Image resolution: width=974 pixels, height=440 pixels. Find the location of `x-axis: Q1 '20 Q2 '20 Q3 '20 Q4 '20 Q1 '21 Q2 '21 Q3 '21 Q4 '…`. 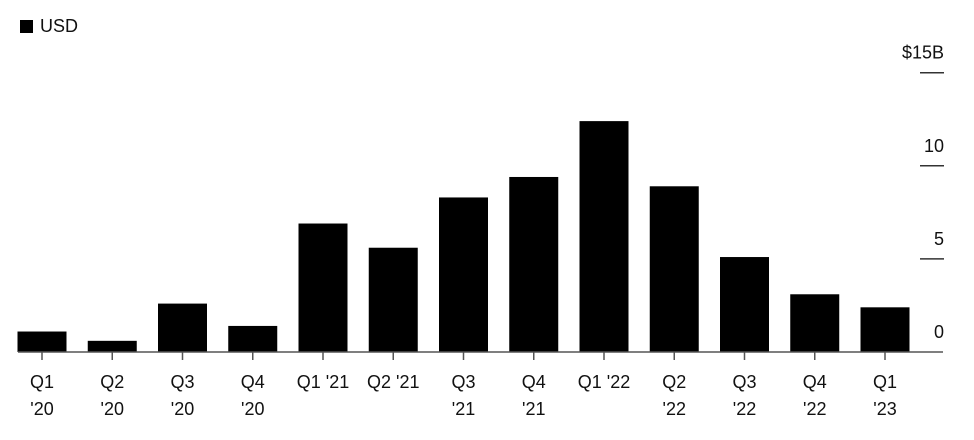

x-axis: Q1 '20 Q2 '20 Q3 '20 Q4 '20 Q1 '21 Q2 '21 Q3 '21 Q4 '… is located at coordinates (480, 385).